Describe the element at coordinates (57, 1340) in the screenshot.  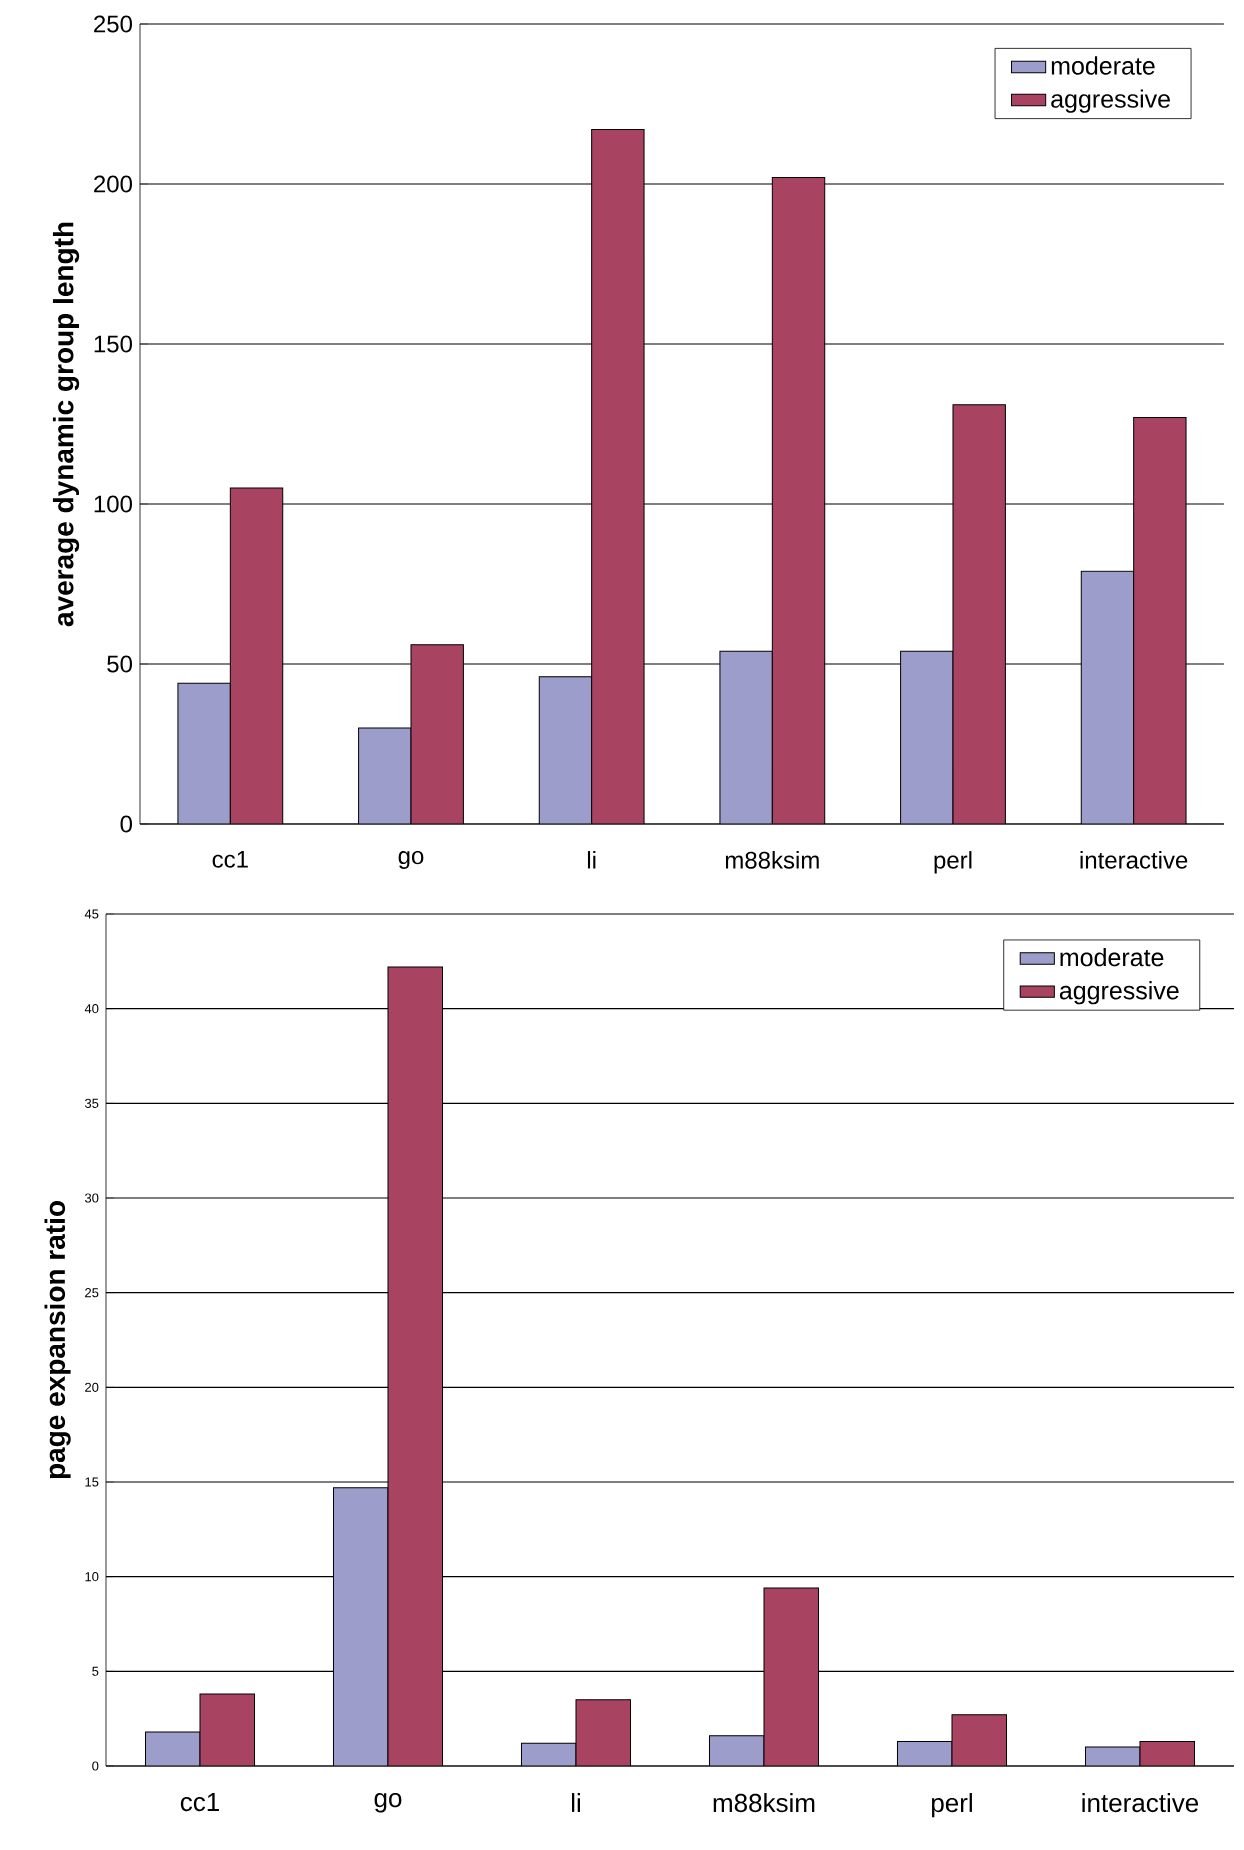
I see `y-axis-title: page expansion ratio` at that location.